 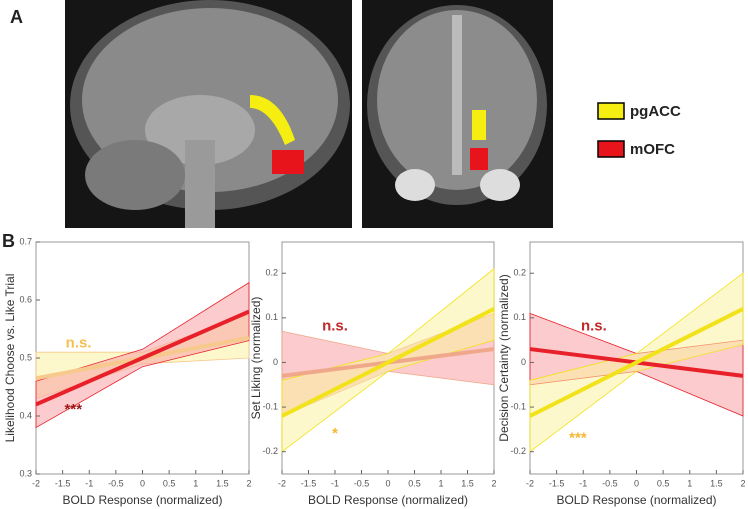 What do you see at coordinates (25, 357) in the screenshot?
I see `y-tick-label: 0.5` at bounding box center [25, 357].